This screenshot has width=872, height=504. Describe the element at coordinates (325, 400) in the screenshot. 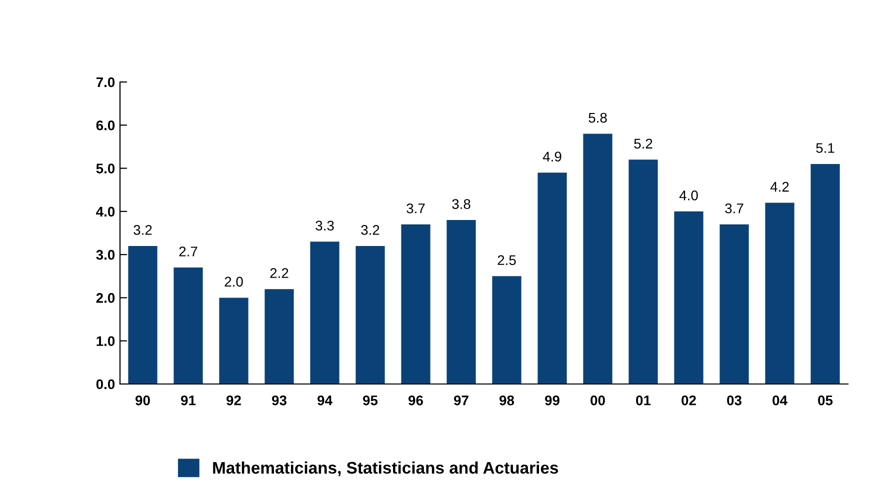

I see `x-tick-label: 94` at that location.